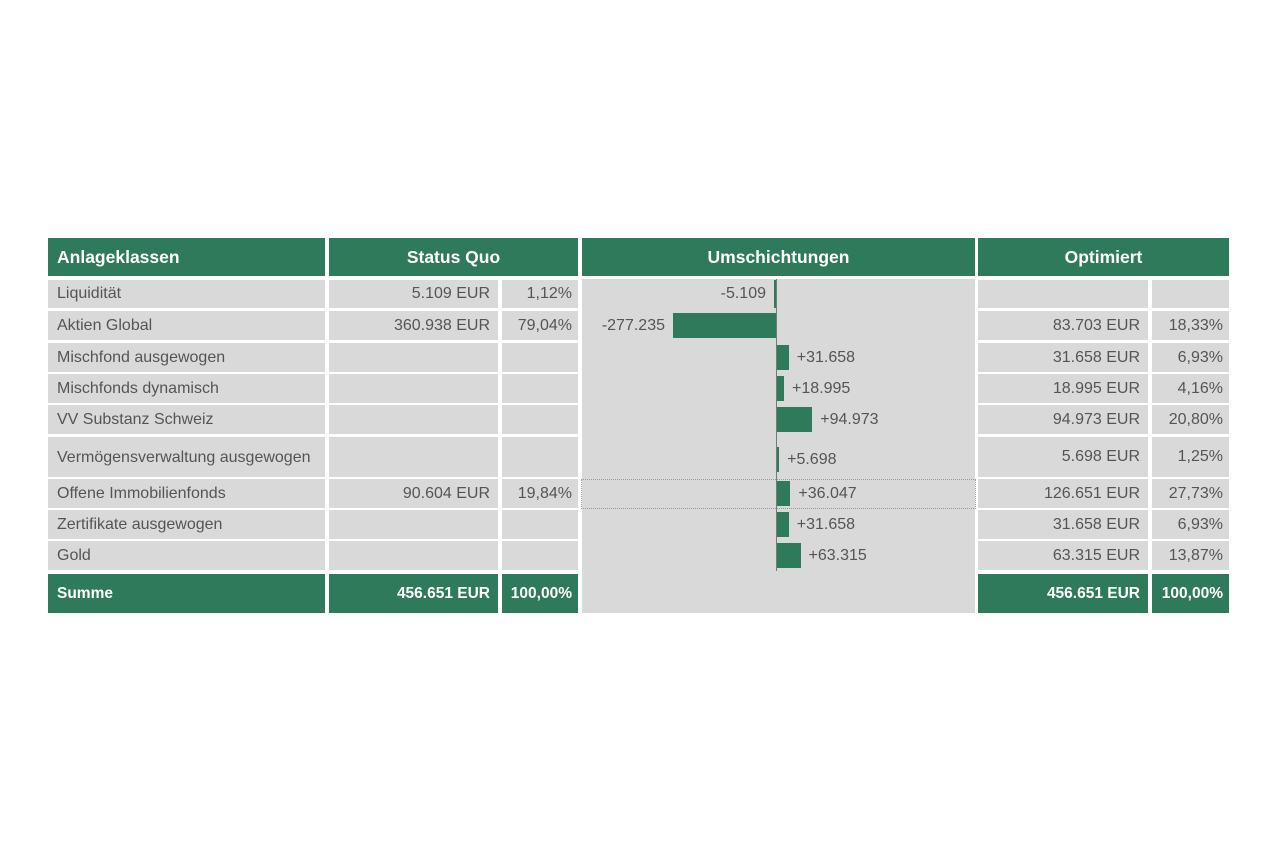 The image size is (1280, 854). What do you see at coordinates (776, 425) in the screenshot?
I see `zero-axis-line` at bounding box center [776, 425].